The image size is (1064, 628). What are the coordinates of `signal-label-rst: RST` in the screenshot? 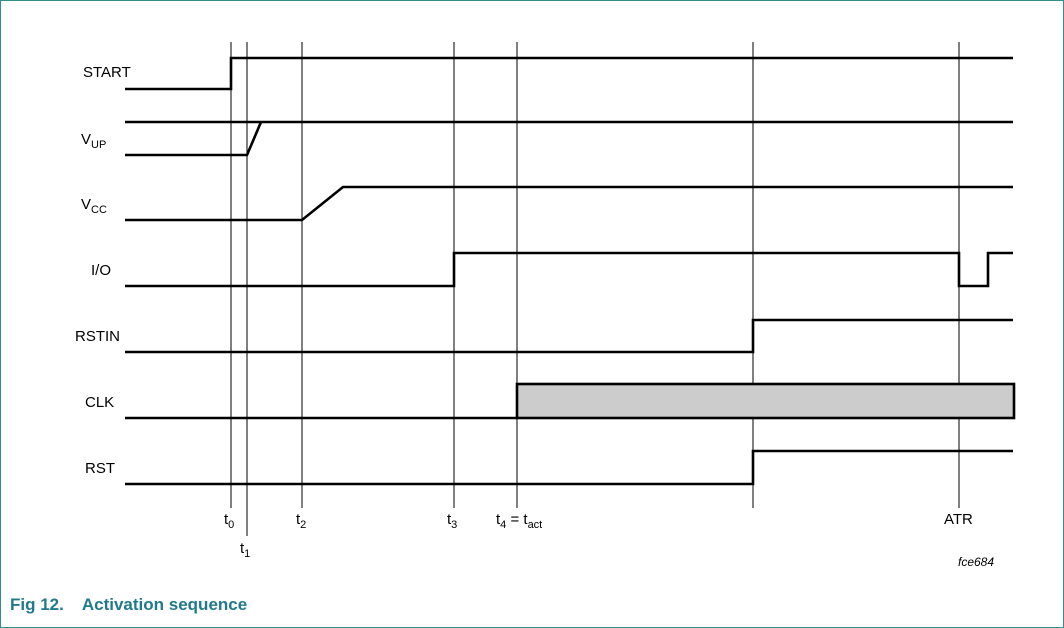 It's located at (100, 468).